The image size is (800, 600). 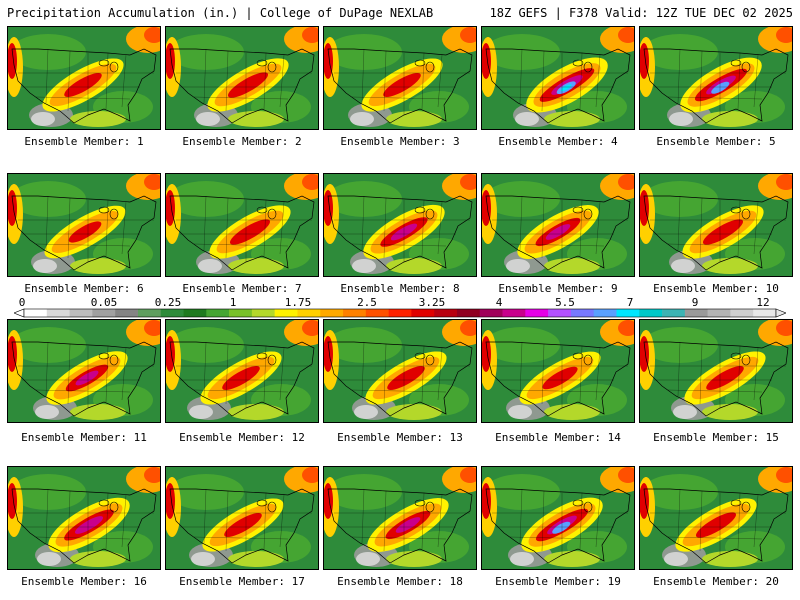 What do you see at coordinates (242, 288) in the screenshot?
I see `ensemble-member-label: Ensemble Member: 7` at bounding box center [242, 288].